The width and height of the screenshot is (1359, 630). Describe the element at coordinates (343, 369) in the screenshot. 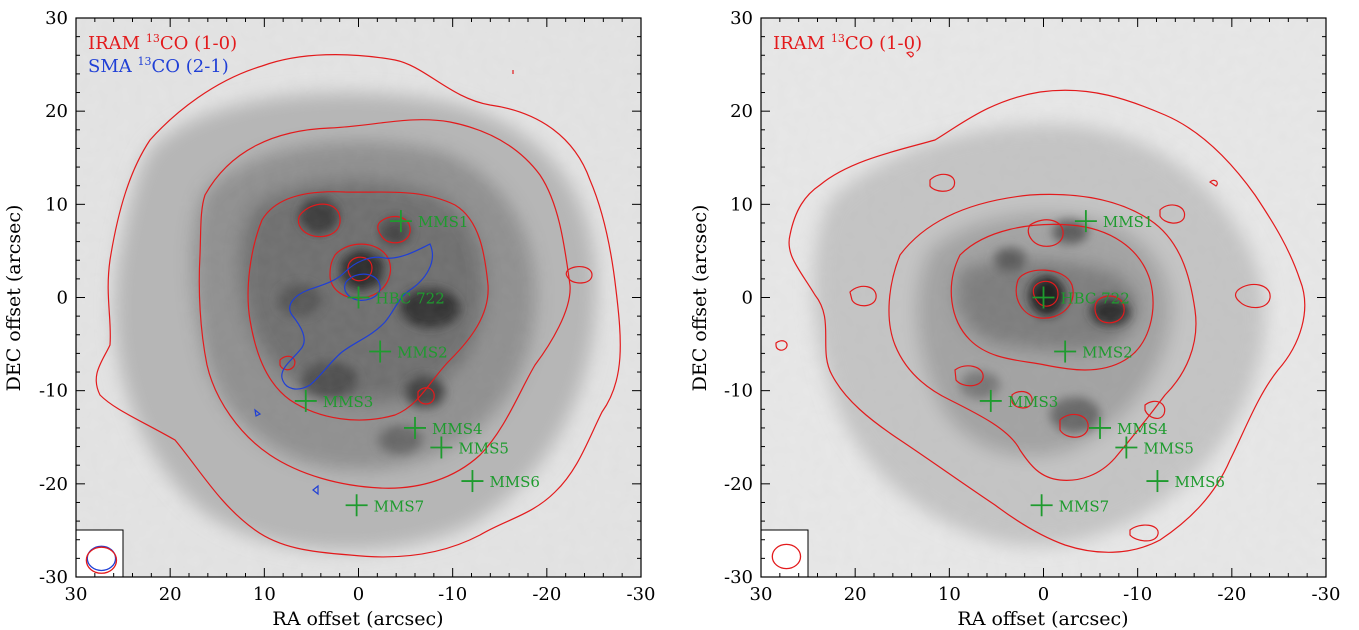

I see `sma-contours` at that location.